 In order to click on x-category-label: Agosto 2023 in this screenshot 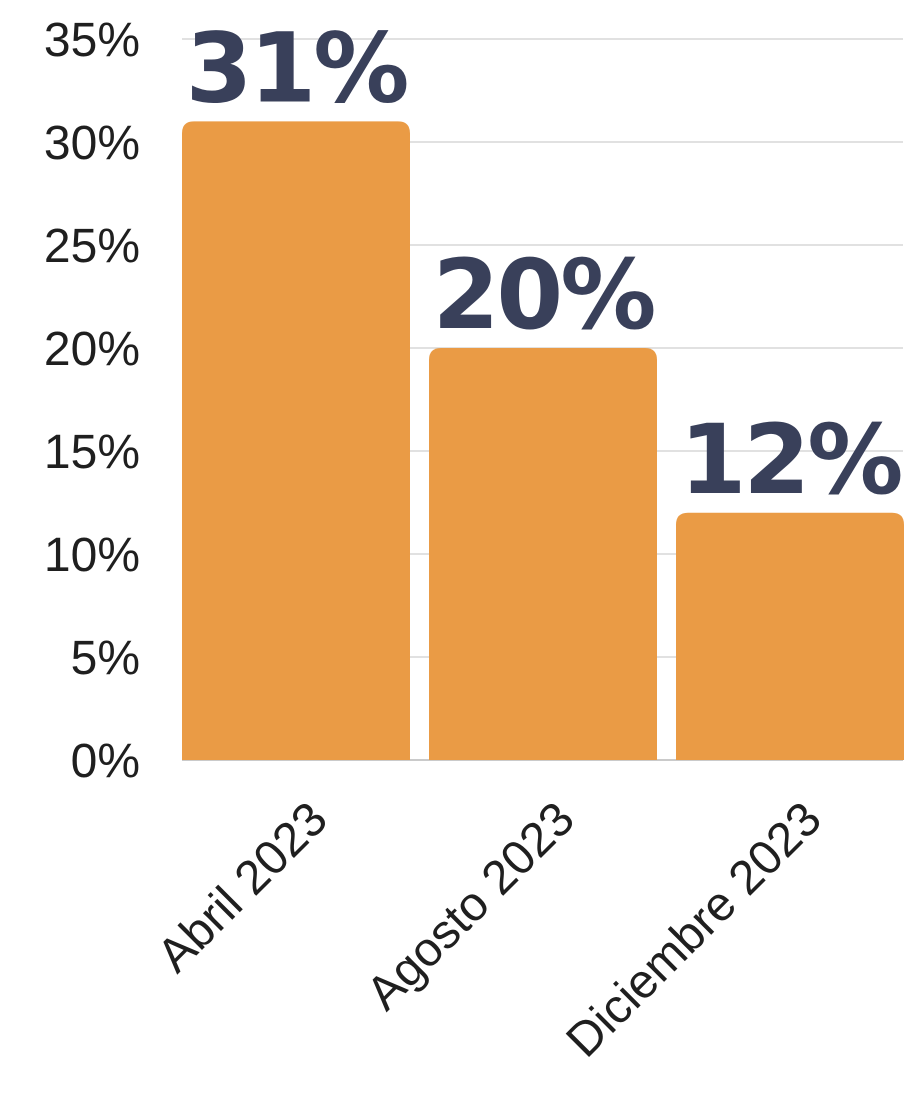, I will do `click(471, 906)`.